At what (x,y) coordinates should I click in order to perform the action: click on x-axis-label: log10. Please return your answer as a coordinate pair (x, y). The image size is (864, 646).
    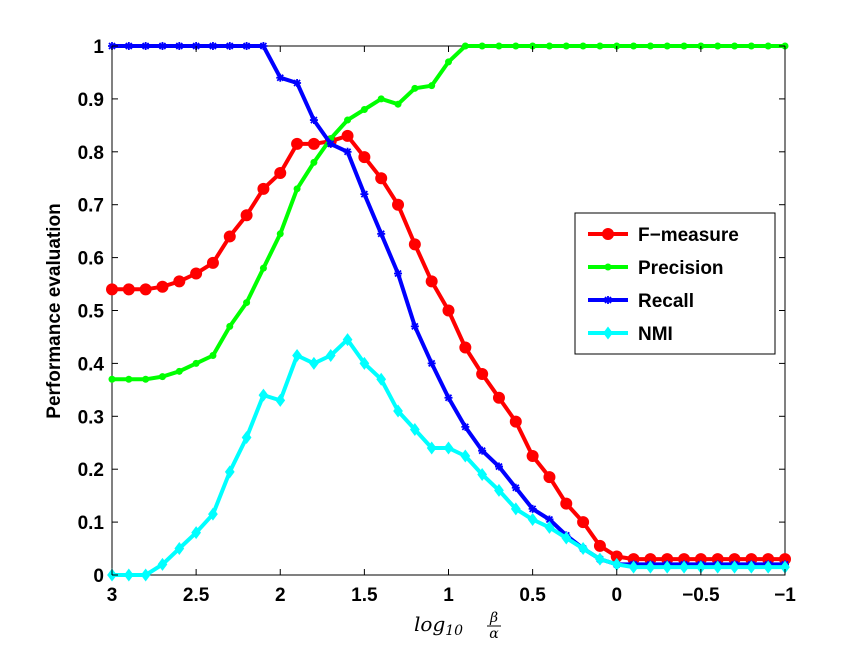
    Looking at the image, I should click on (438, 625).